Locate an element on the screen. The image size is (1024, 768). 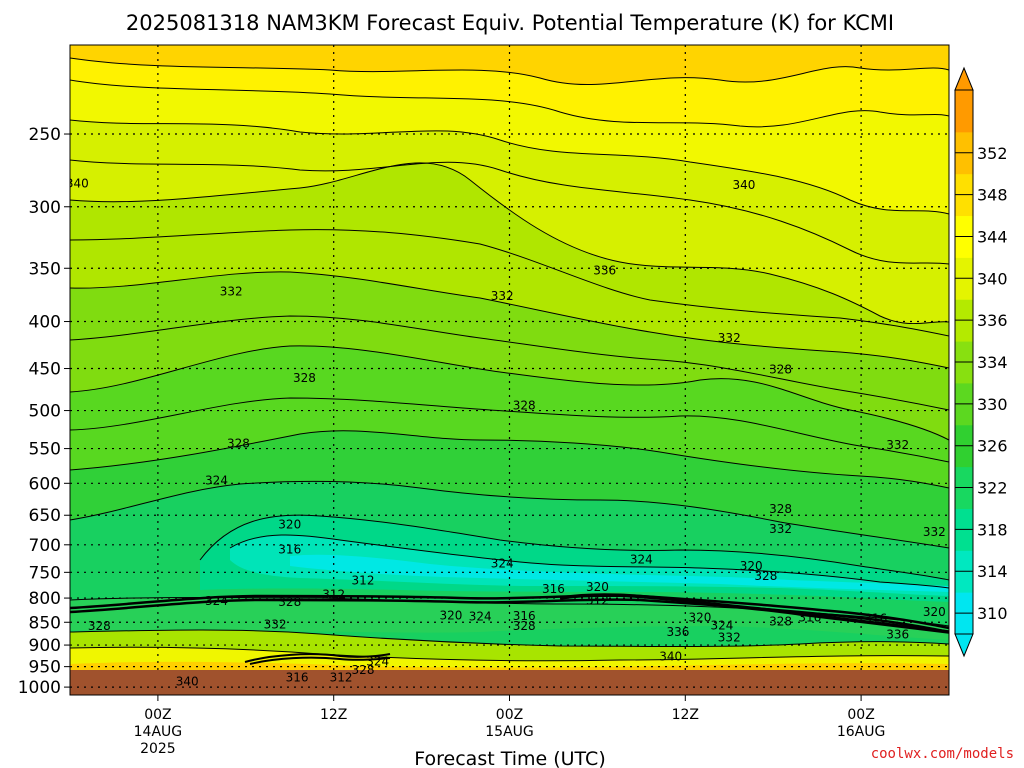
y-tick-label: 650 is located at coordinates (45, 516).